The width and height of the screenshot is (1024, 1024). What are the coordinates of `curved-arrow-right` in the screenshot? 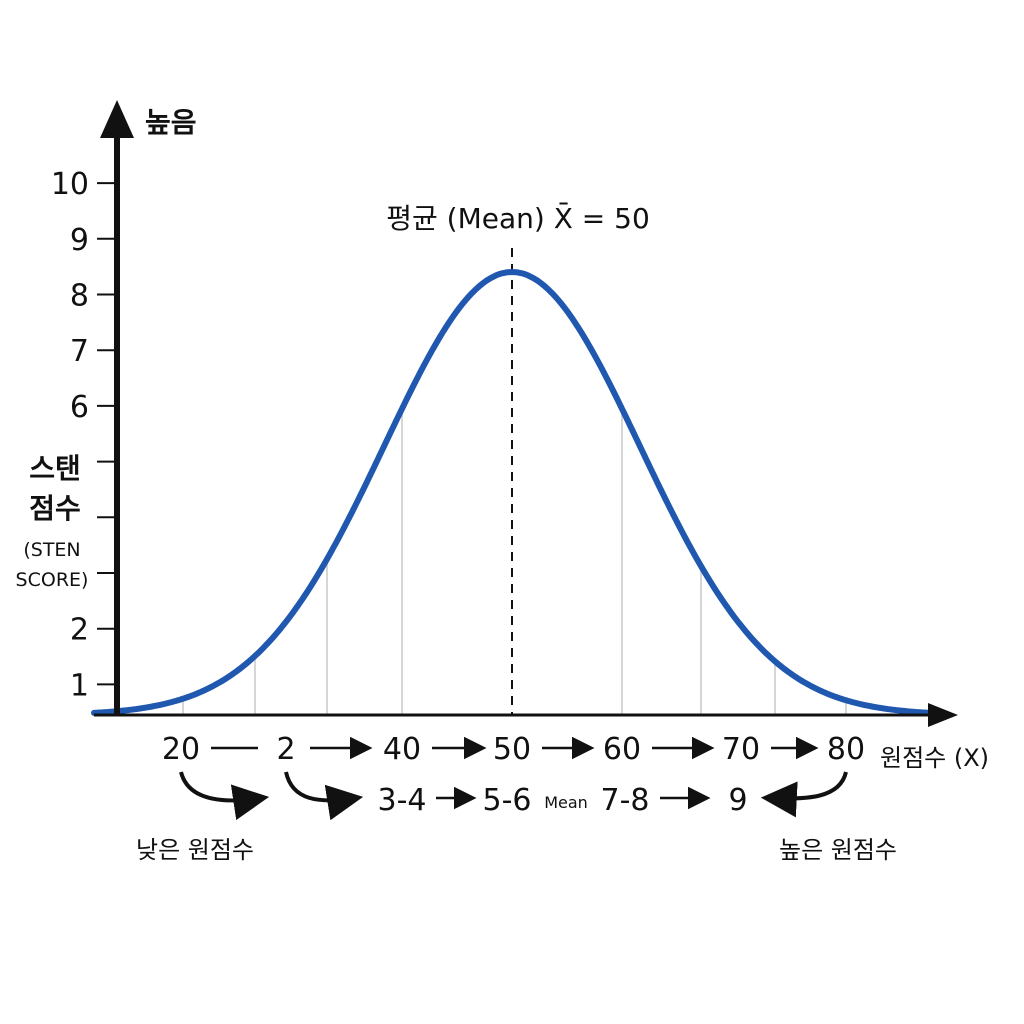 It's located at (804, 794).